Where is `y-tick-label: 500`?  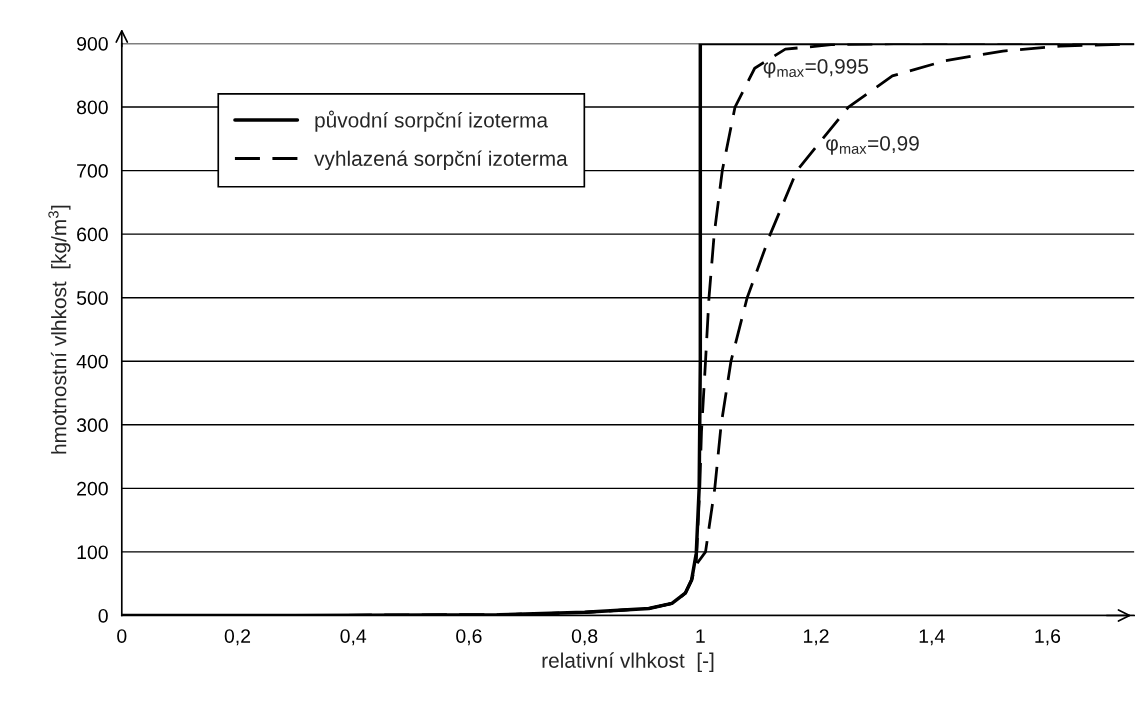 y-tick-label: 500 is located at coordinates (92, 298).